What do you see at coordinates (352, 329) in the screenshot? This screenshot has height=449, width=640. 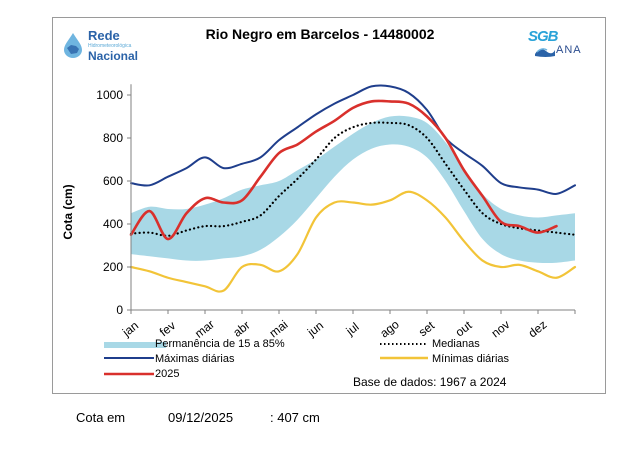 I see `x-tick-label: jul` at bounding box center [352, 329].